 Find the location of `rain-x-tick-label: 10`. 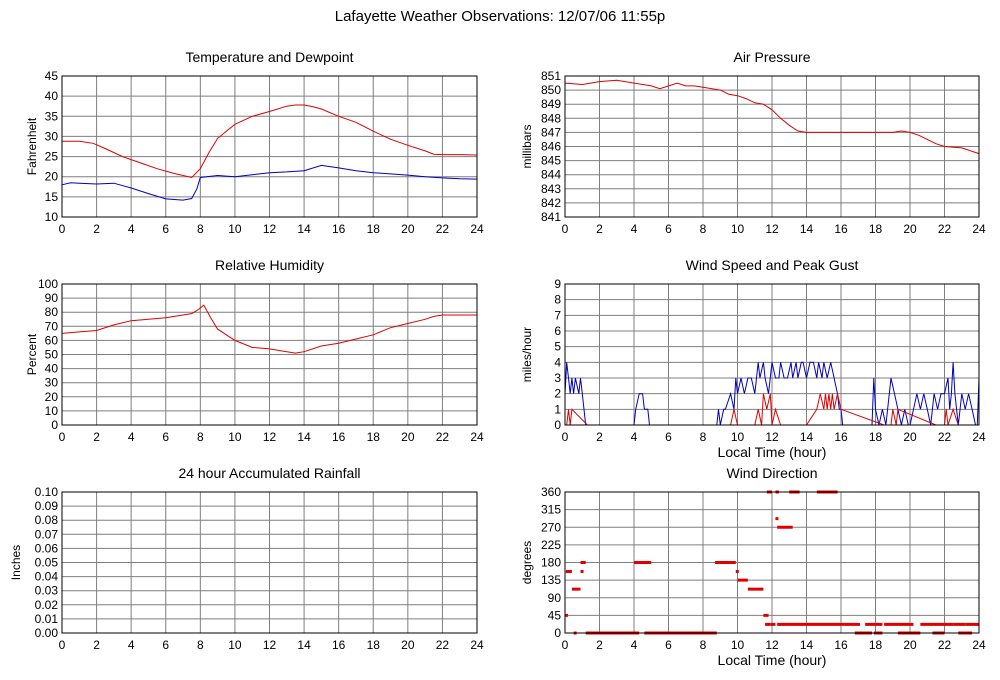

rain-x-tick-label: 10 is located at coordinates (235, 645).